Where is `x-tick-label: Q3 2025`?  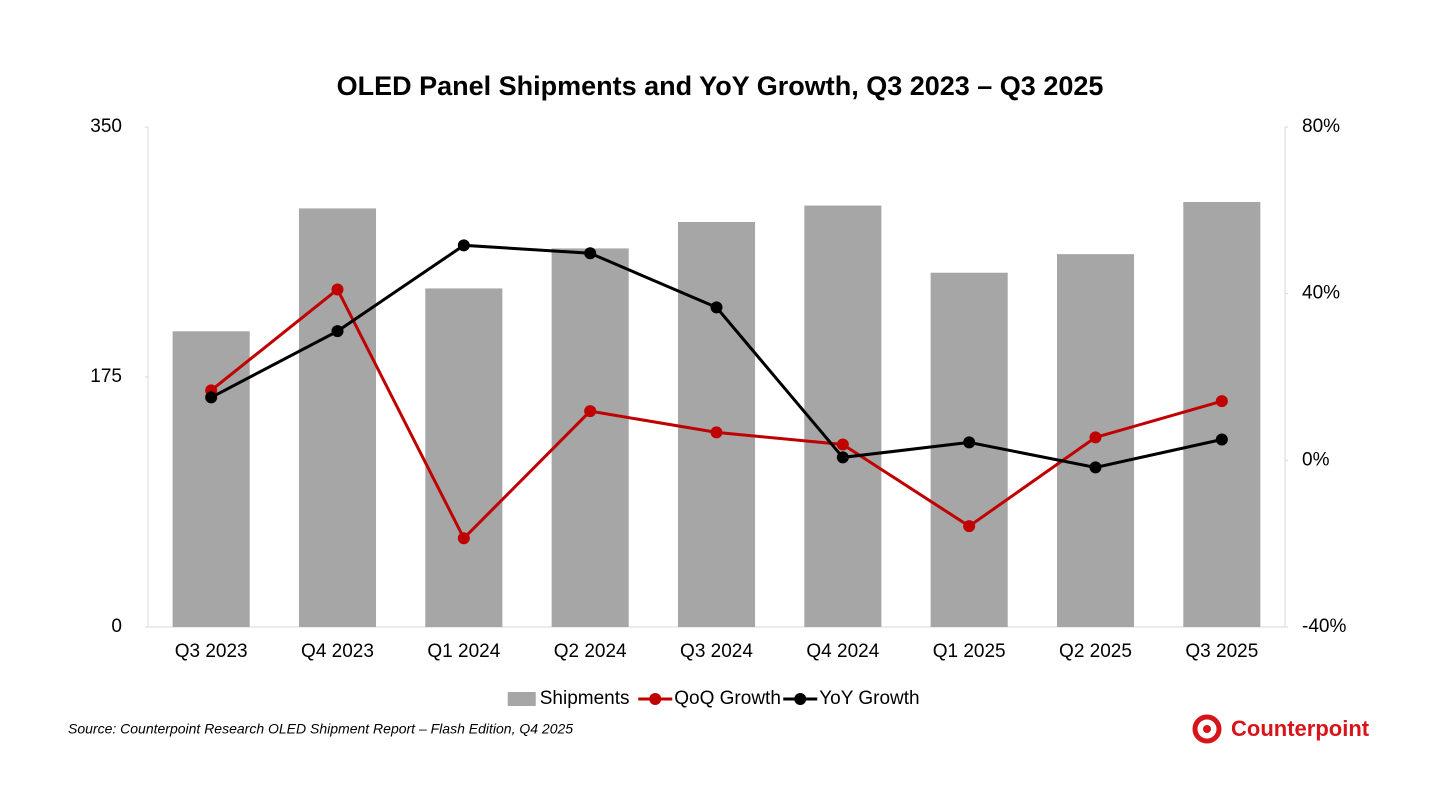
x-tick-label: Q3 2025 is located at coordinates (1221, 651).